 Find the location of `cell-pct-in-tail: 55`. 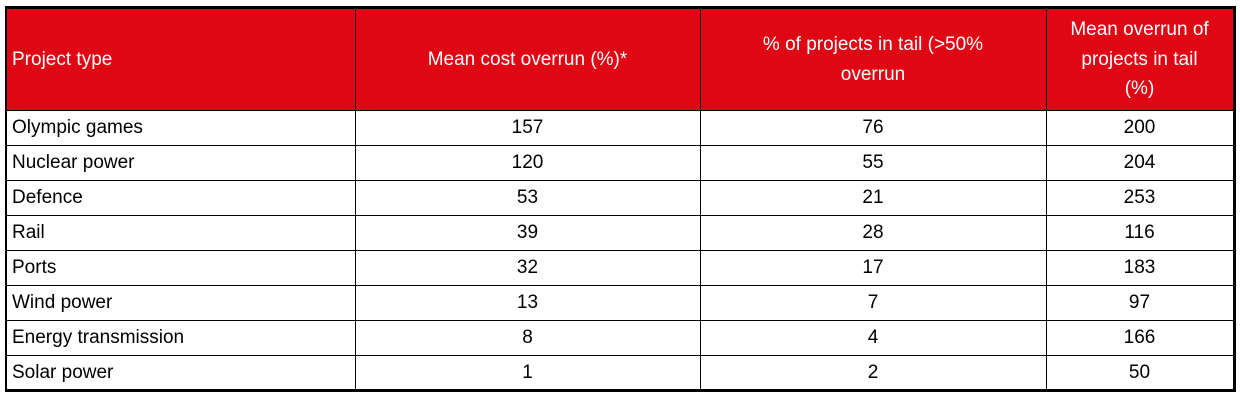

cell-pct-in-tail: 55 is located at coordinates (873, 163).